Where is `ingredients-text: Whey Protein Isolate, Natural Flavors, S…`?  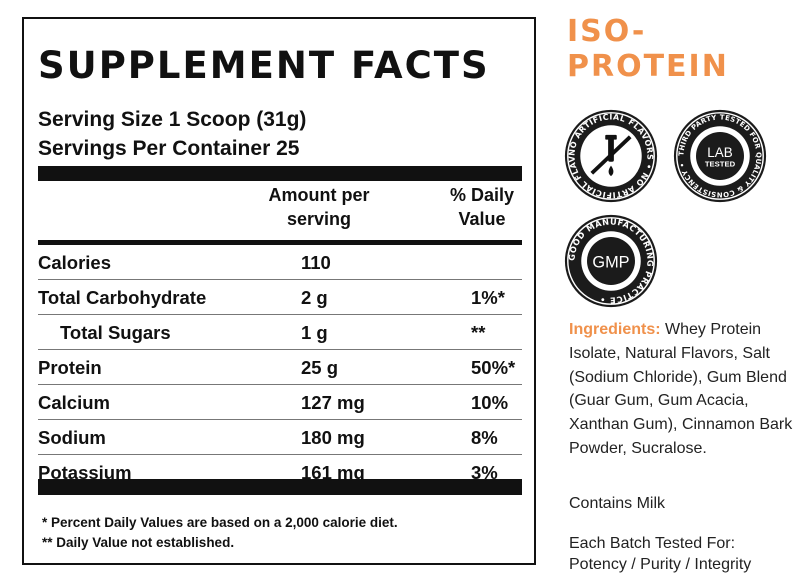 ingredients-text: Whey Protein Isolate, Natural Flavors, S… is located at coordinates (681, 389).